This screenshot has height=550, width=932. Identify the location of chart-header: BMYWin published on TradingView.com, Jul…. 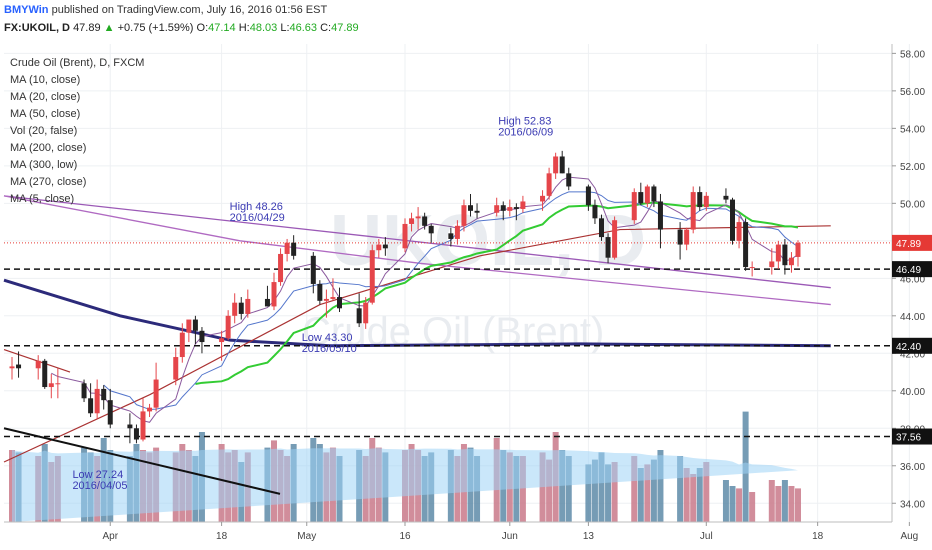
(466, 20).